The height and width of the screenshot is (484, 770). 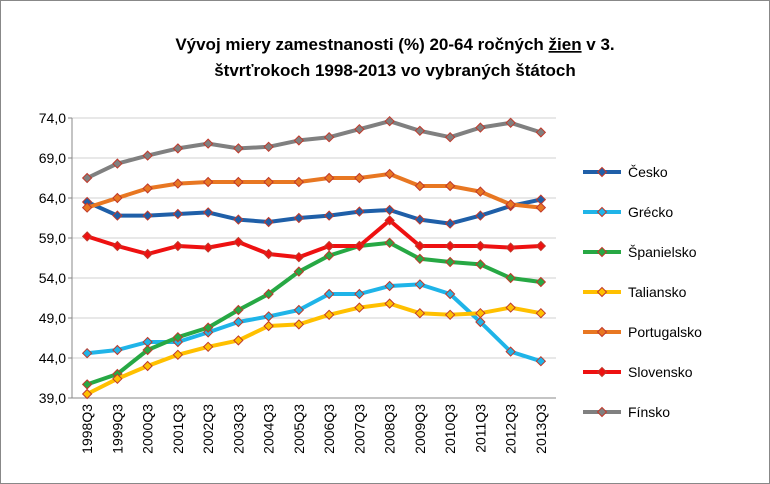 I want to click on x-tick-label: 2008Q3, so click(x=390, y=429).